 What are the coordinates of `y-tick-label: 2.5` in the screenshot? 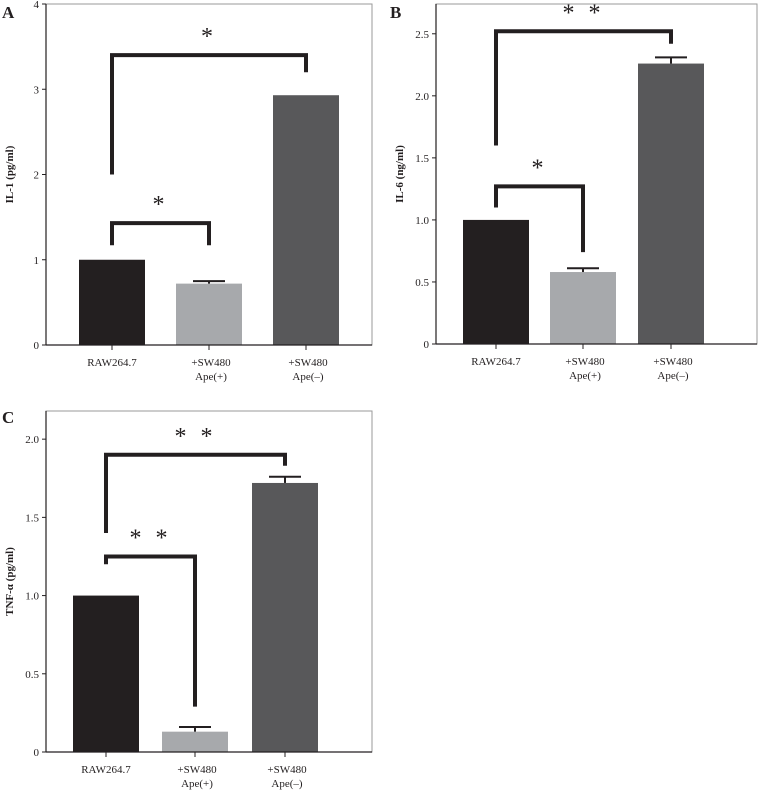 It's located at (422, 35).